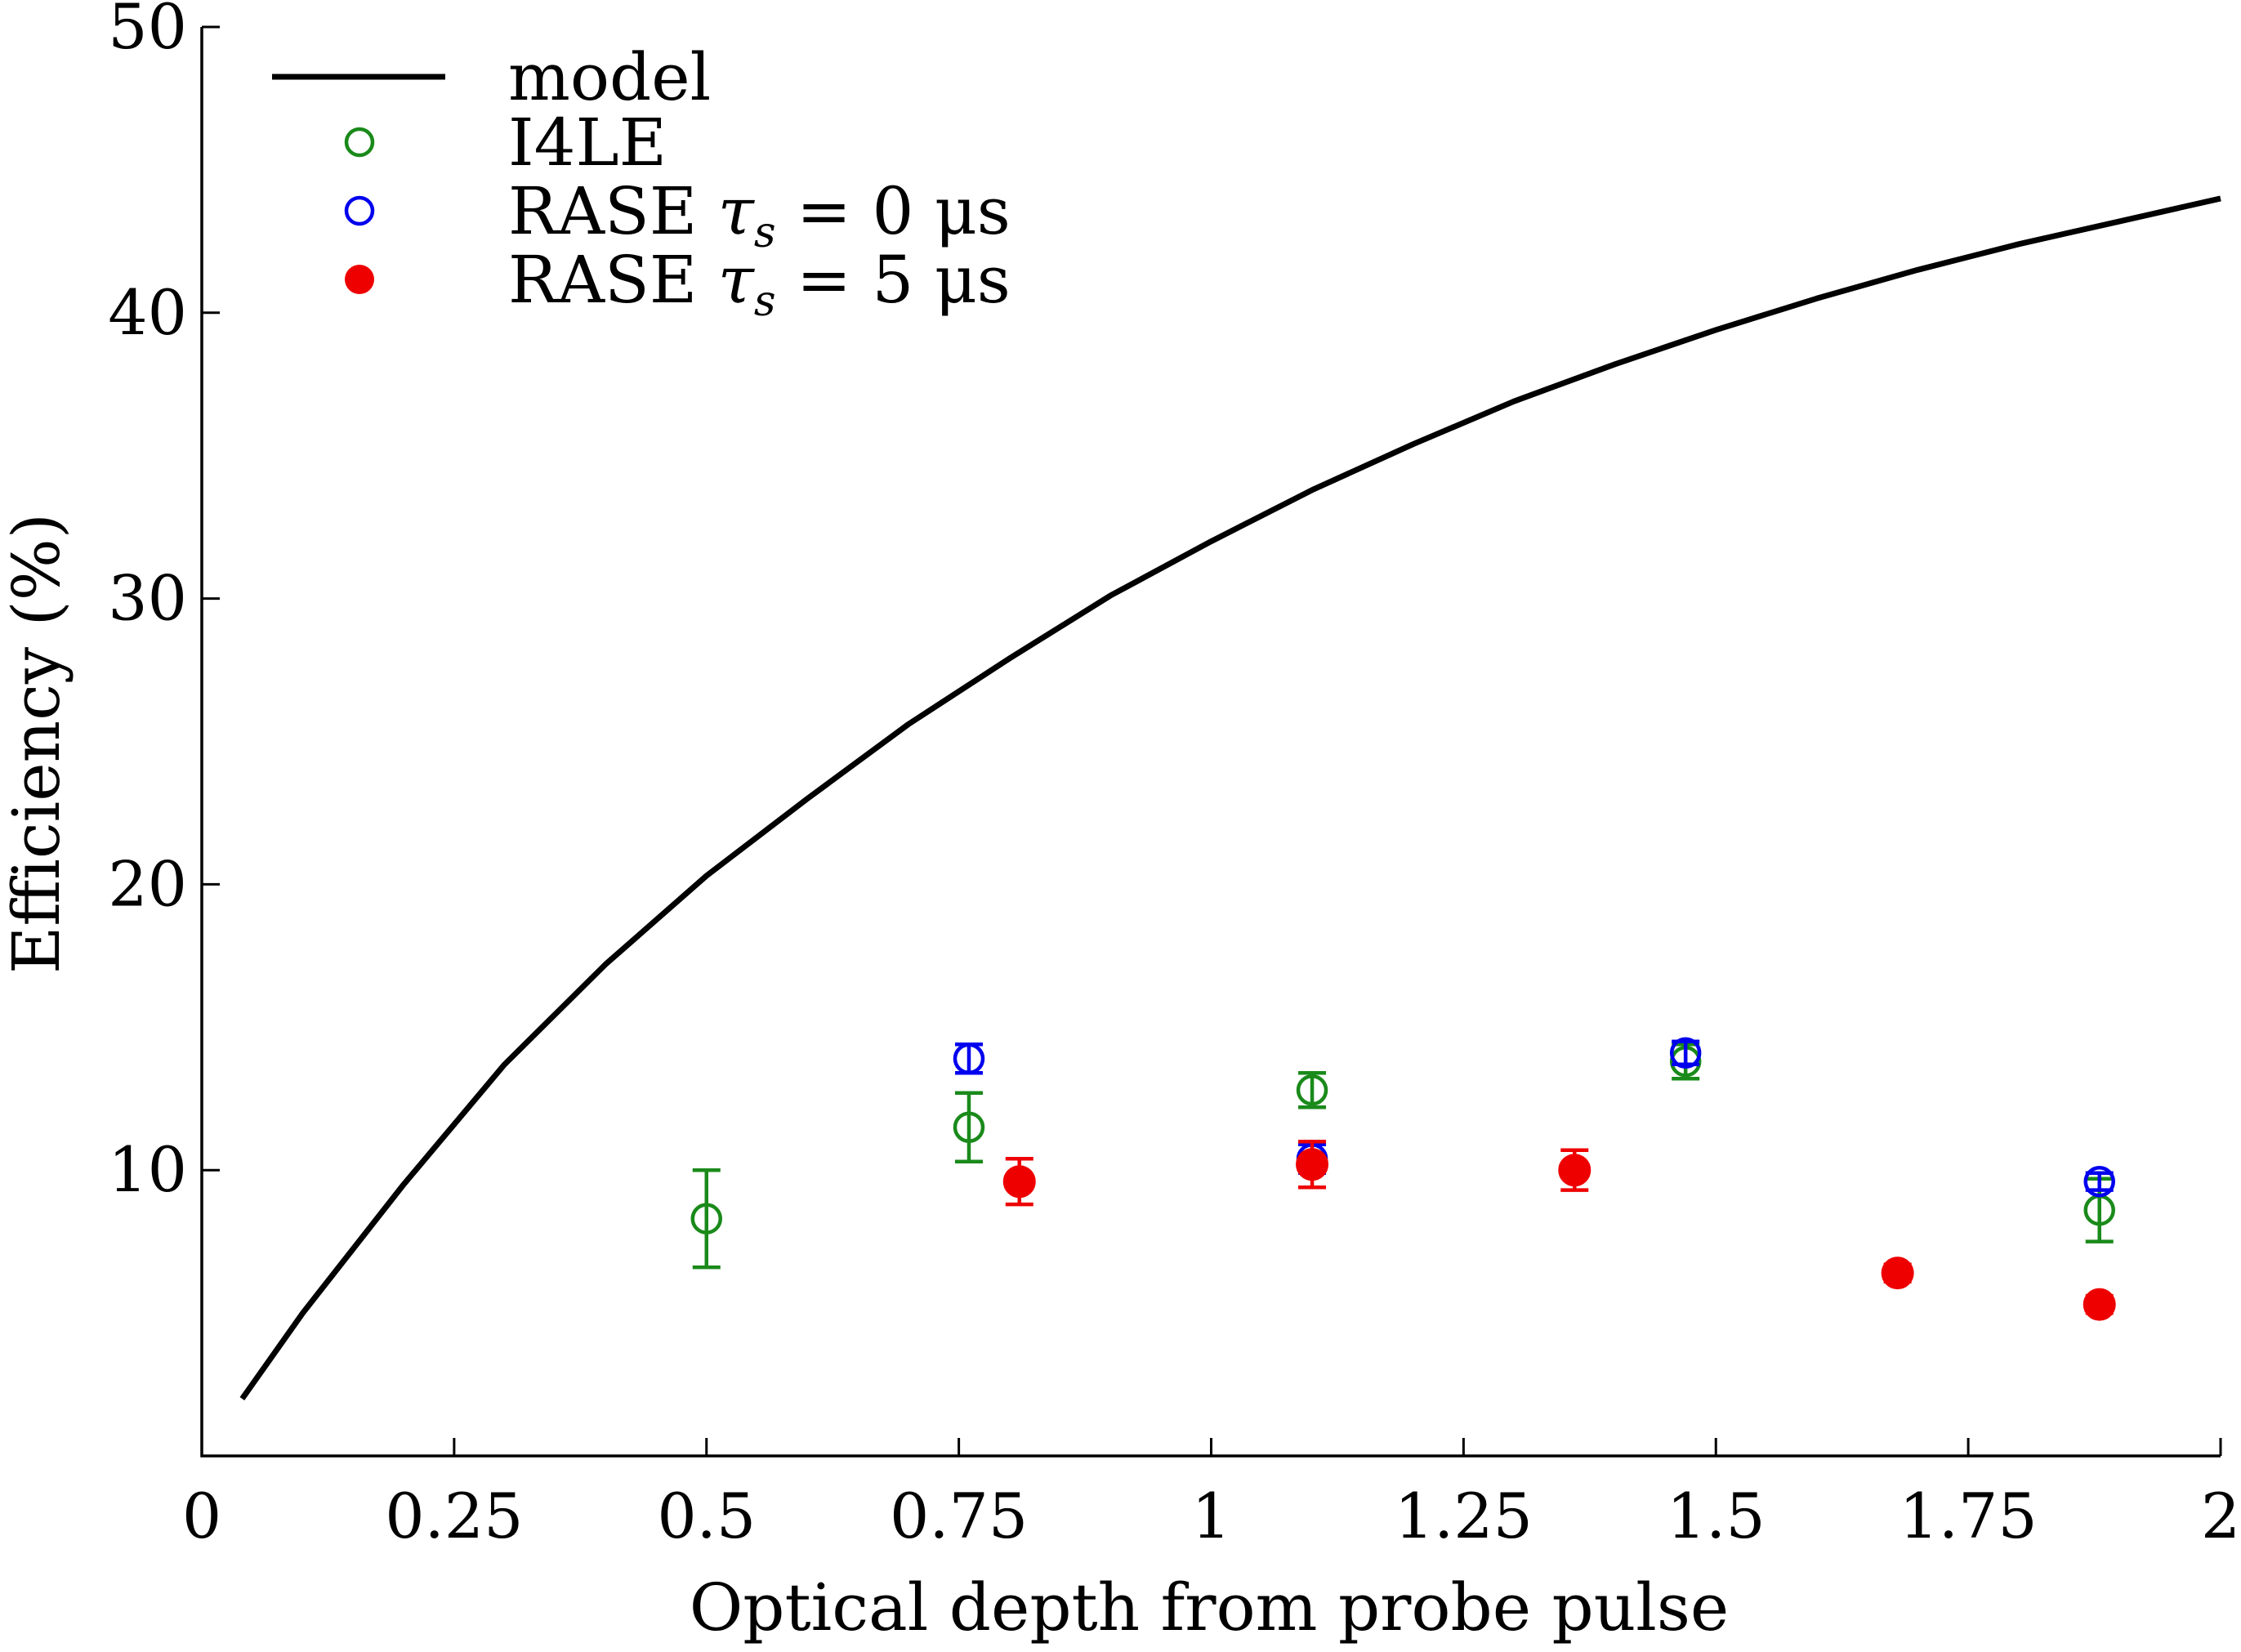  Describe the element at coordinates (1968, 1516) in the screenshot. I see `x-tick-label: 1.75` at that location.